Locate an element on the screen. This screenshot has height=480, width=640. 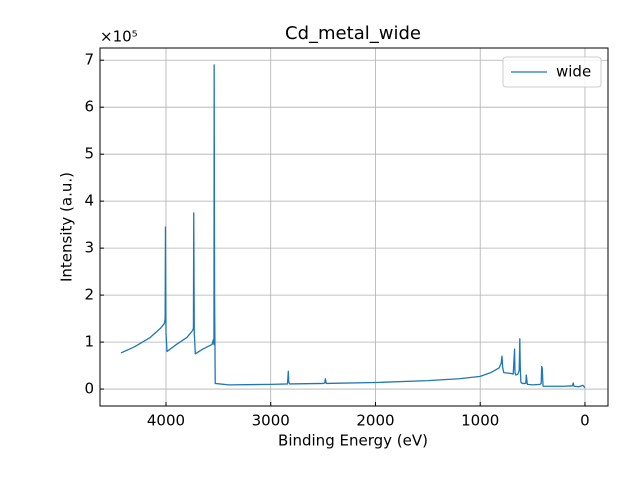
y-tick-label: 3 is located at coordinates (89, 248).